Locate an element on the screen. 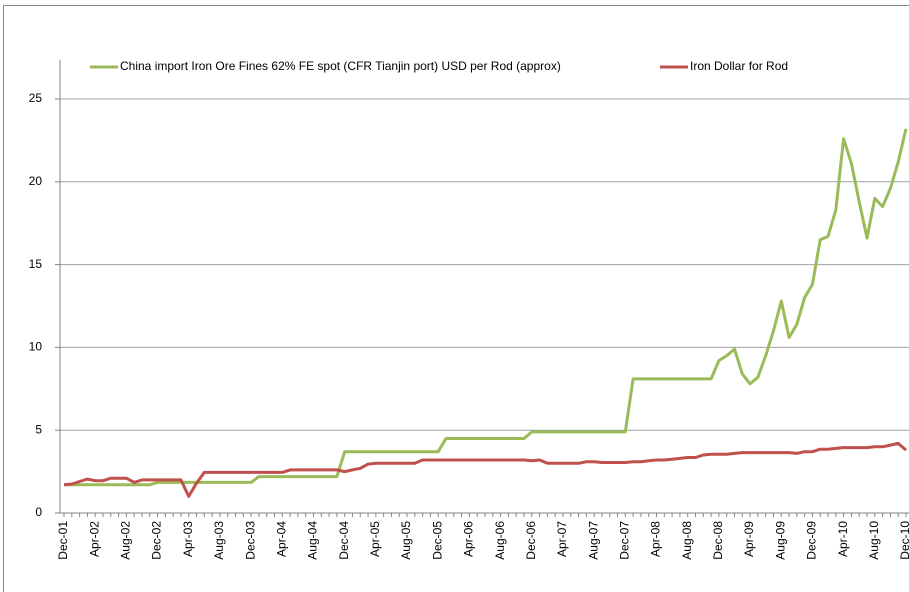  y-tick-label: 25 is located at coordinates (36, 98).